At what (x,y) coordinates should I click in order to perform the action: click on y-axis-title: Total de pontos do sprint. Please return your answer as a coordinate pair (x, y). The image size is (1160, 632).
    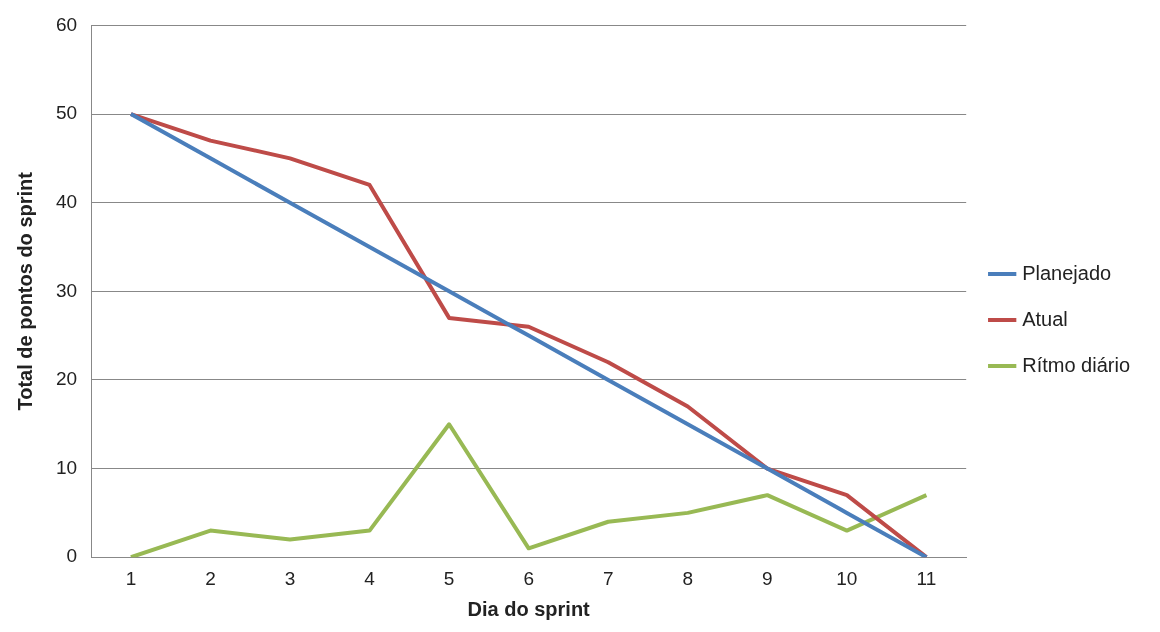
    Looking at the image, I should click on (24, 291).